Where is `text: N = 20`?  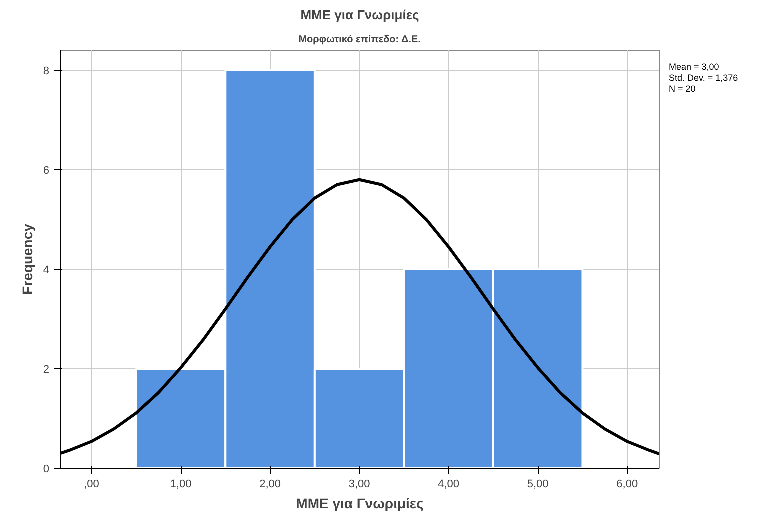
text: N = 20 is located at coordinates (682, 89).